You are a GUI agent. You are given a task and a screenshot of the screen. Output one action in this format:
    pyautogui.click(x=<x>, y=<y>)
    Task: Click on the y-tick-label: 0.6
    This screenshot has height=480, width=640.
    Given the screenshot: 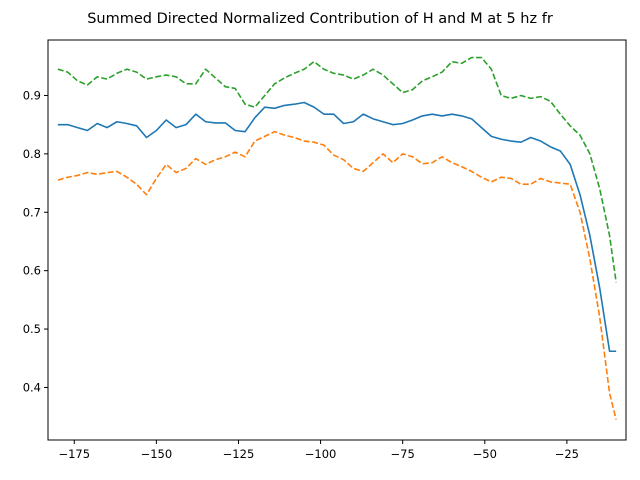 What is the action you would take?
    pyautogui.click(x=32, y=271)
    